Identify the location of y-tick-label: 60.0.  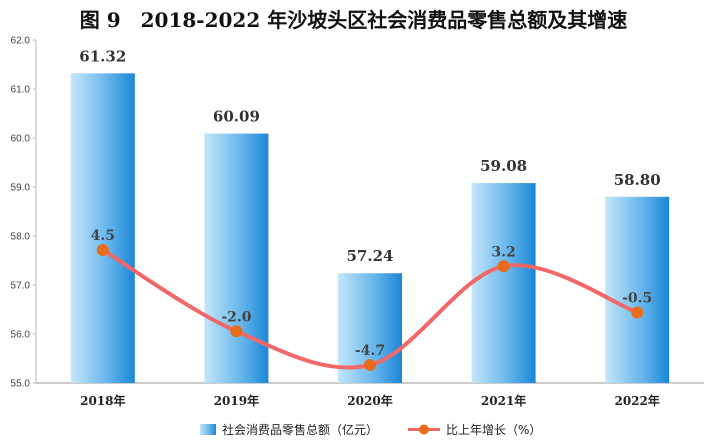
(21, 139).